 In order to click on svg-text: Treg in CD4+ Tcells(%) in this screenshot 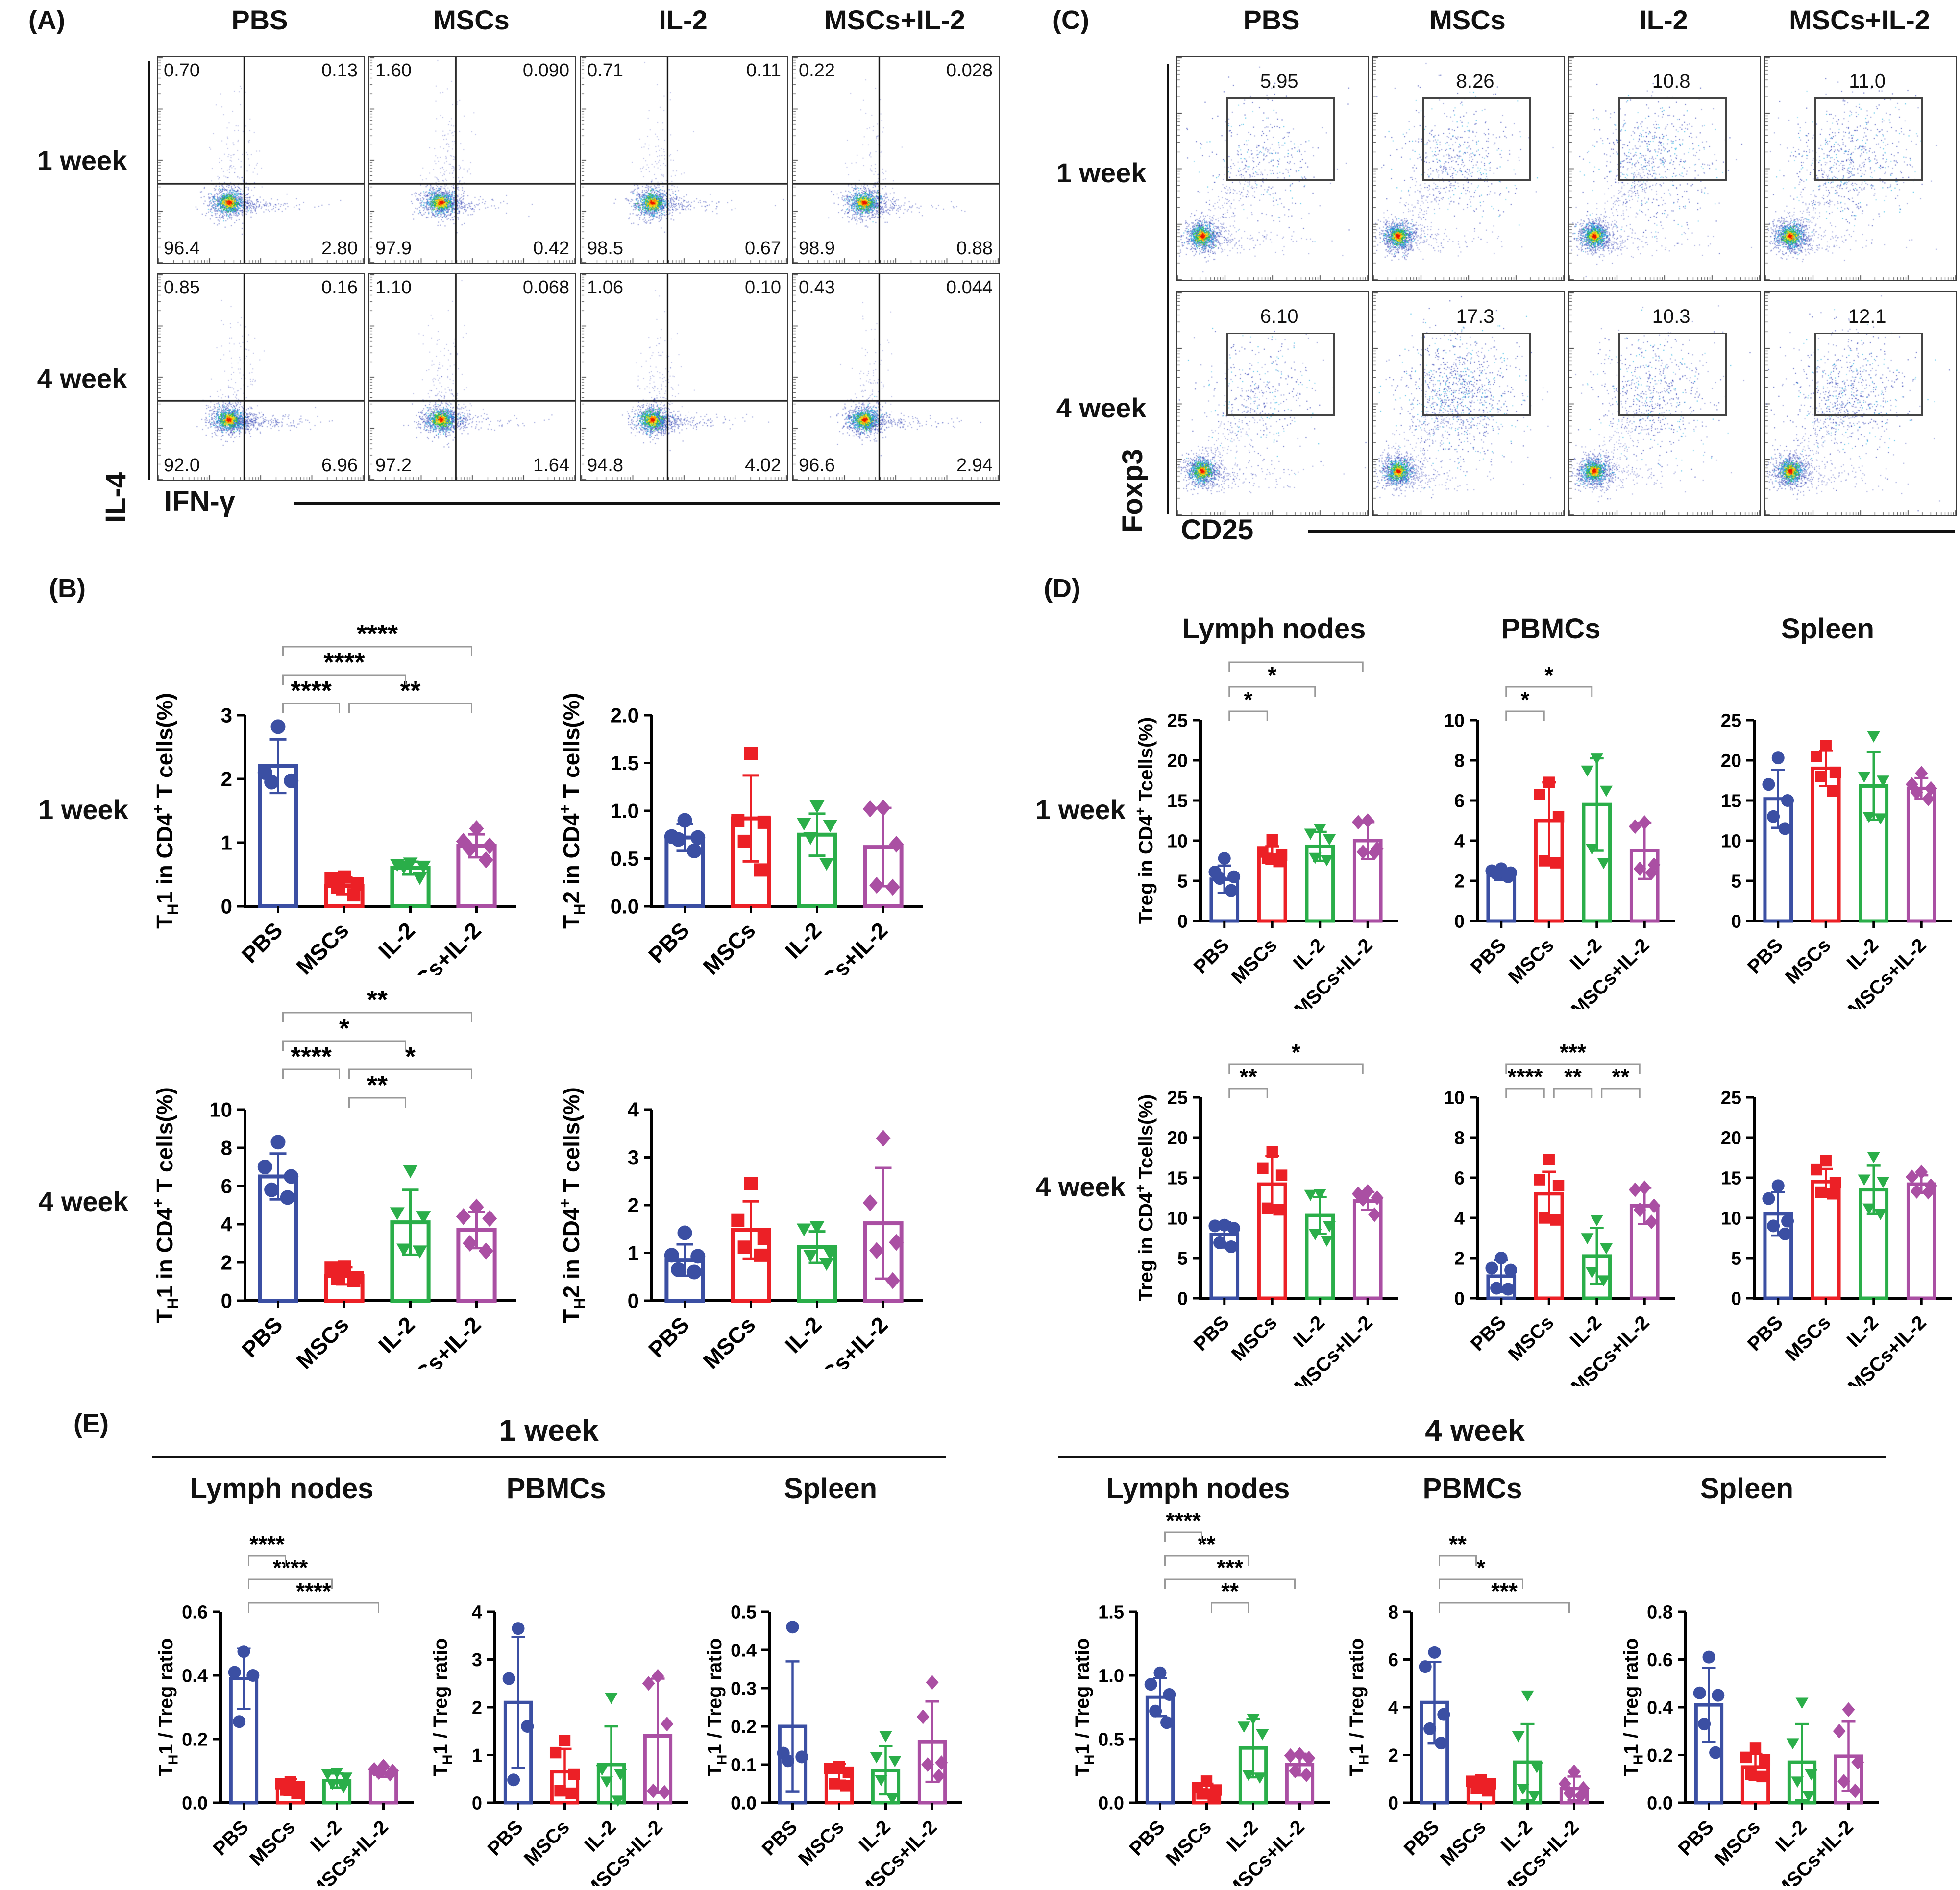, I will do `click(1144, 820)`.